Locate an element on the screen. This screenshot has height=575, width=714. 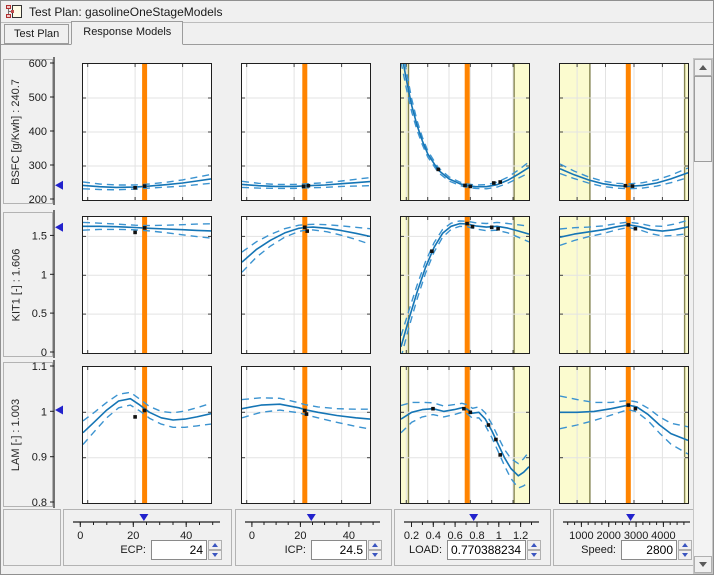
speed-spin-up-button is located at coordinates (685, 545).